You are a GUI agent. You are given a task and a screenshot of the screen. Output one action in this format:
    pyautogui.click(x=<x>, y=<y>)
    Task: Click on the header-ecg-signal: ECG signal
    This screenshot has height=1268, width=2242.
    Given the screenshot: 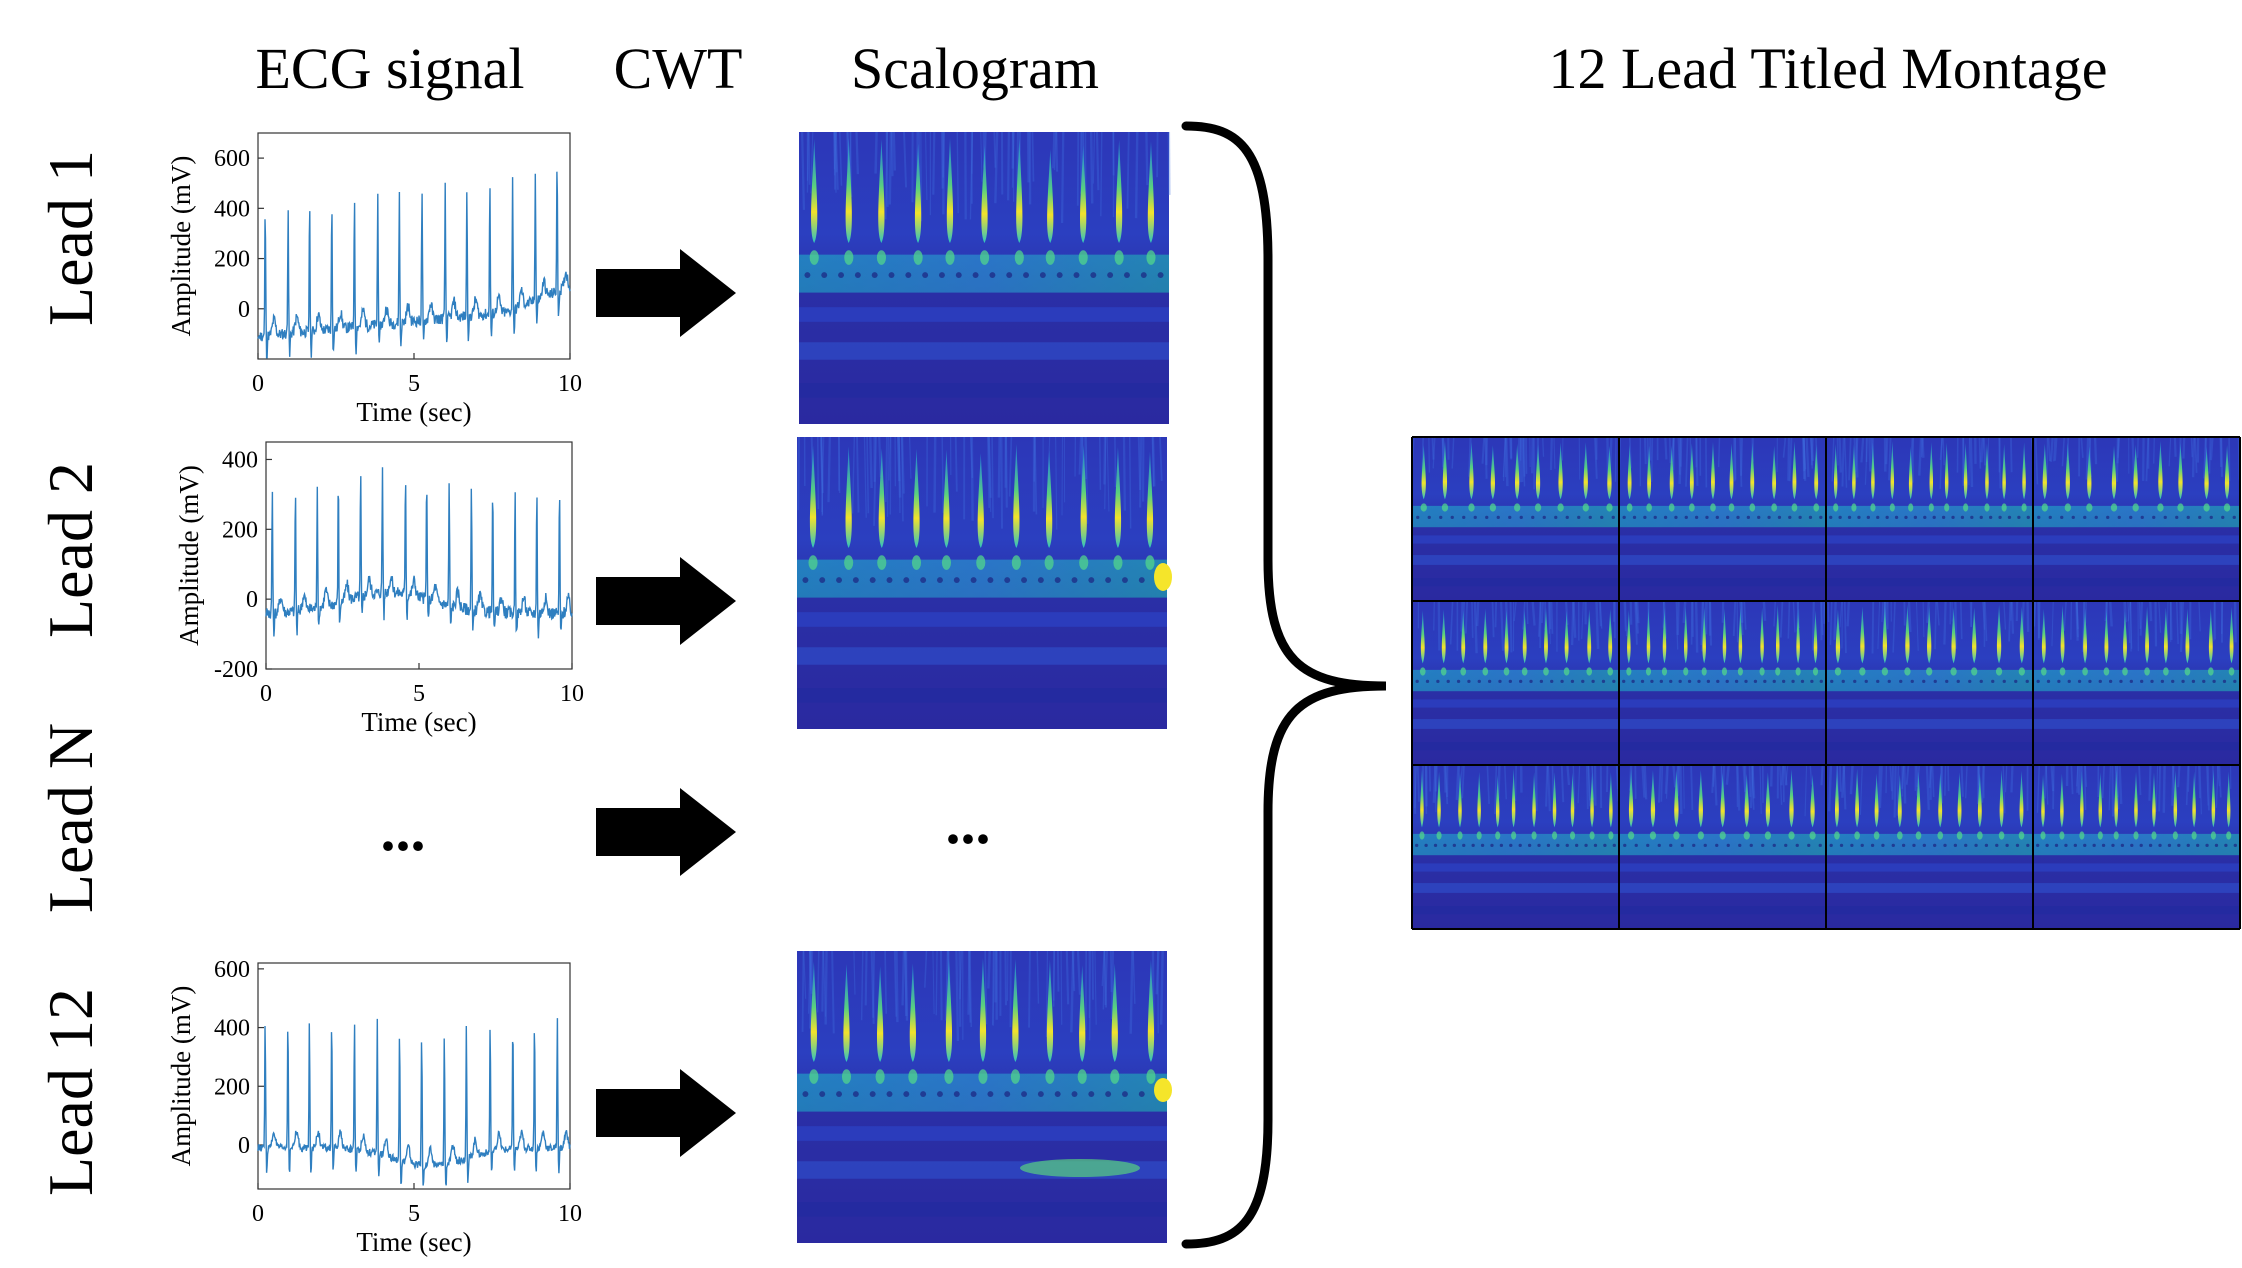 What is the action you would take?
    pyautogui.click(x=389, y=68)
    